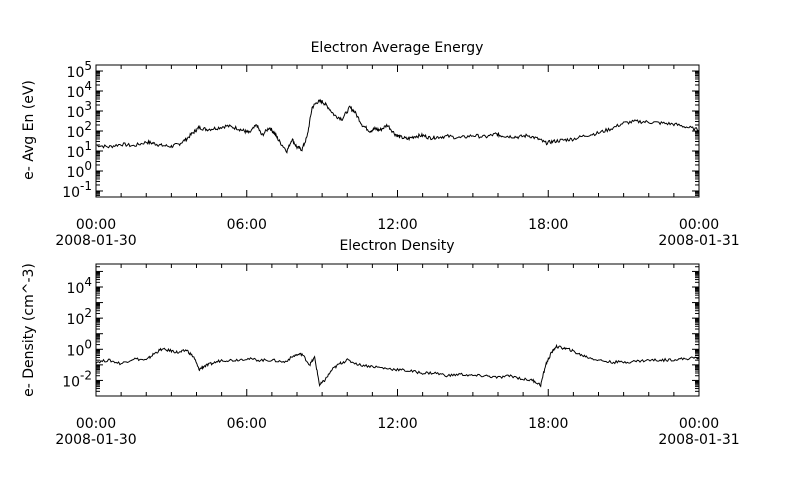  I want to click on density-chart-title: Electron Density, so click(396, 246).